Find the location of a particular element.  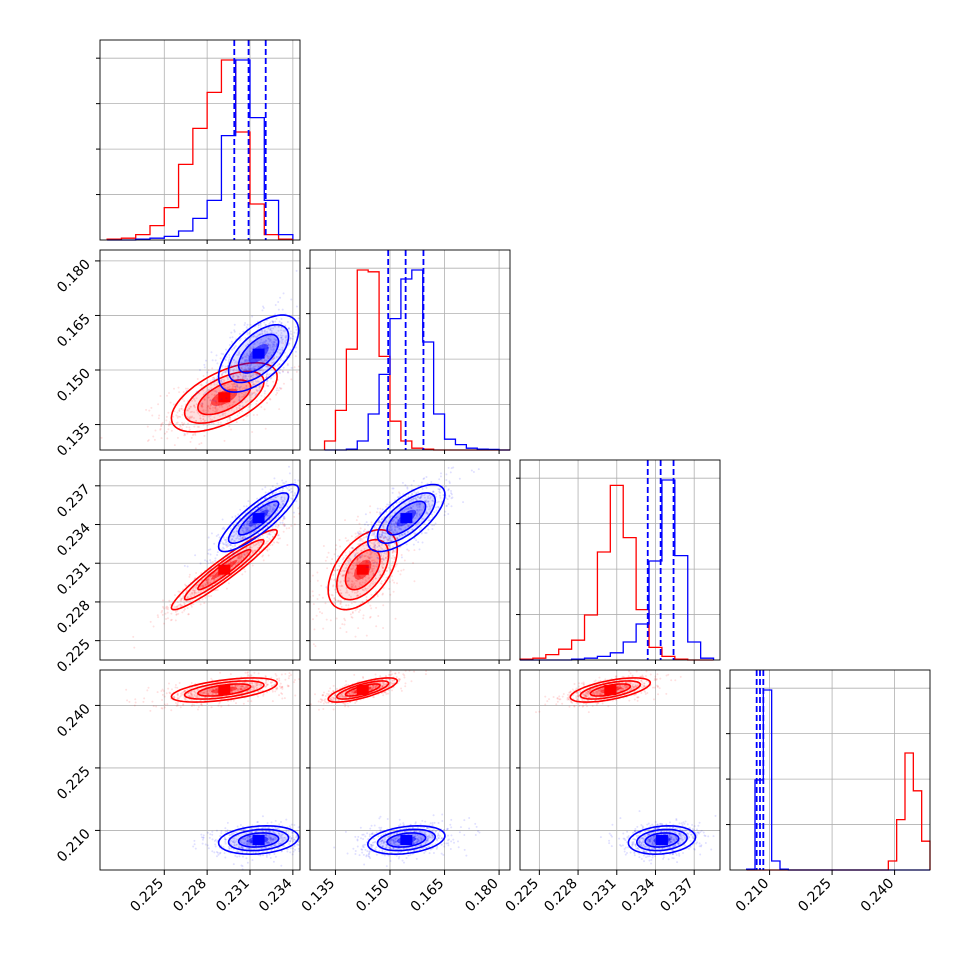

panel-frame is located at coordinates (830, 770).